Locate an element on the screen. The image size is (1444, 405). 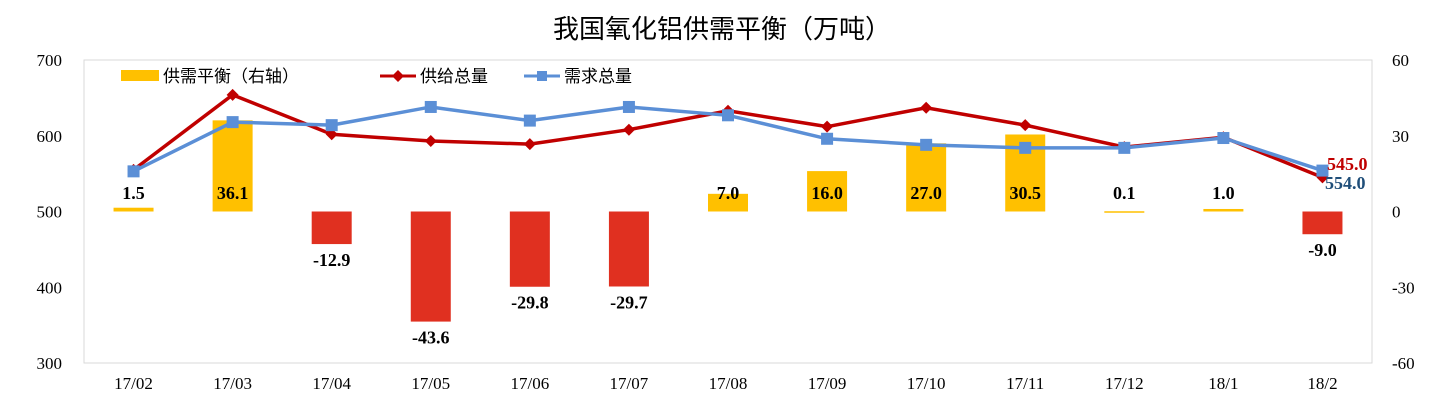
legend-label: 供给总量 is located at coordinates (454, 77).